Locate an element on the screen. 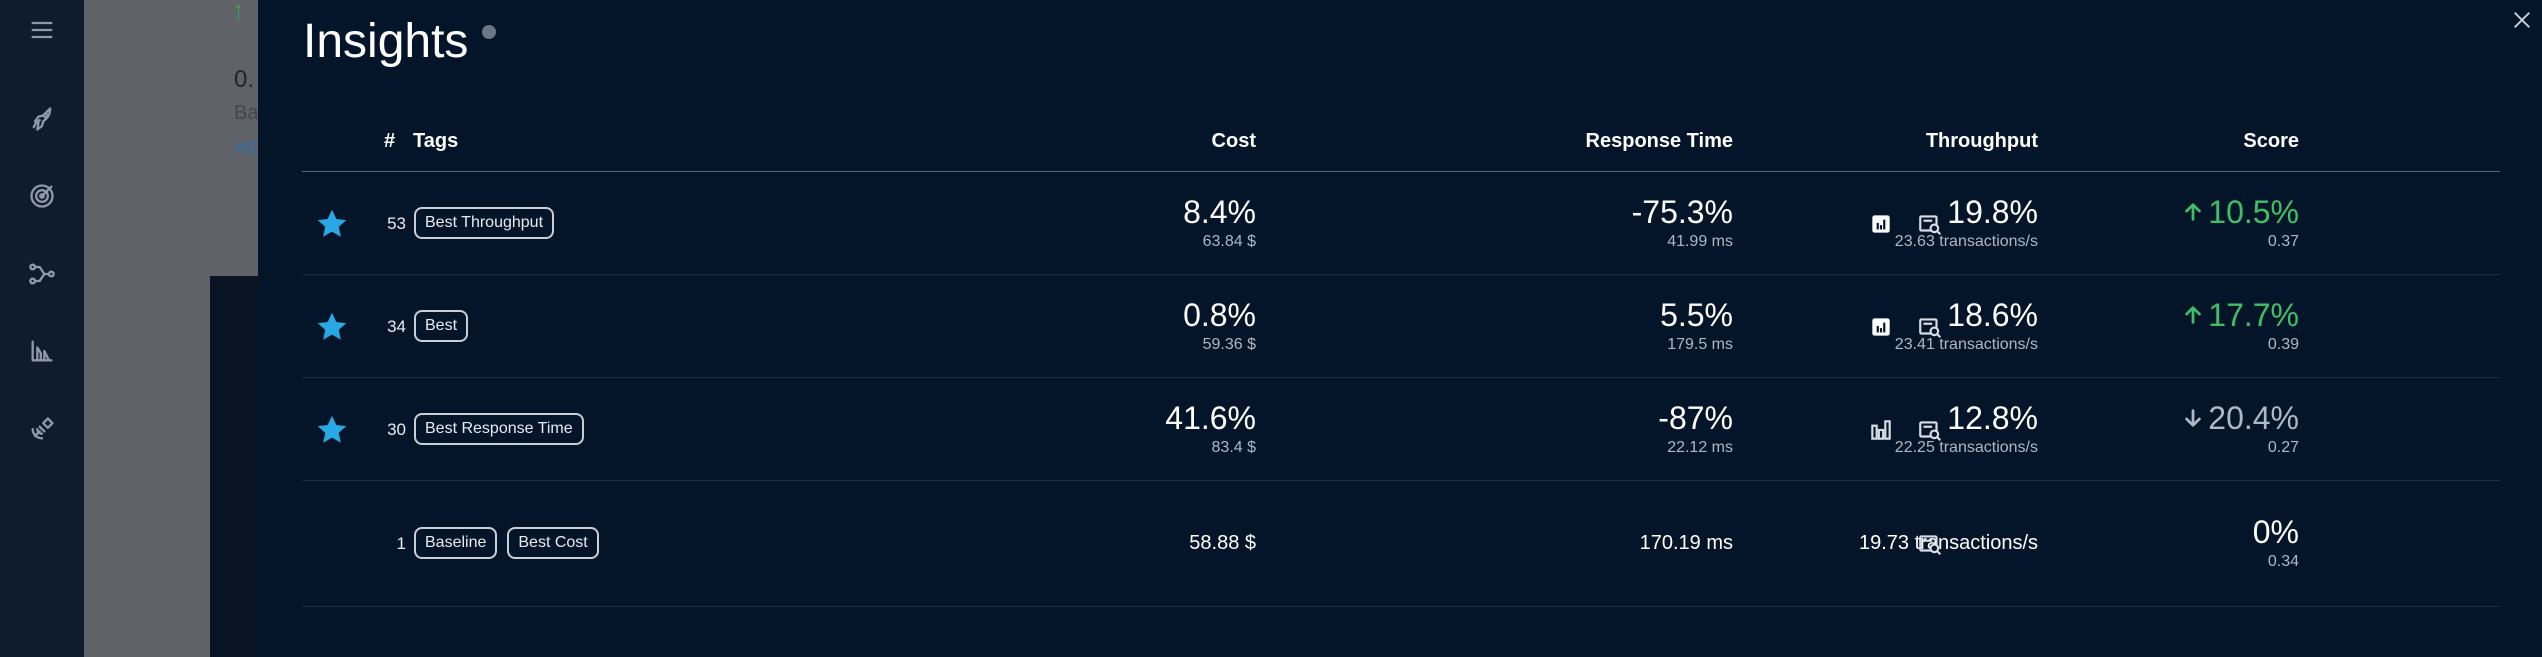 This screenshot has height=657, width=2542. menu-icon is located at coordinates (42, 30).